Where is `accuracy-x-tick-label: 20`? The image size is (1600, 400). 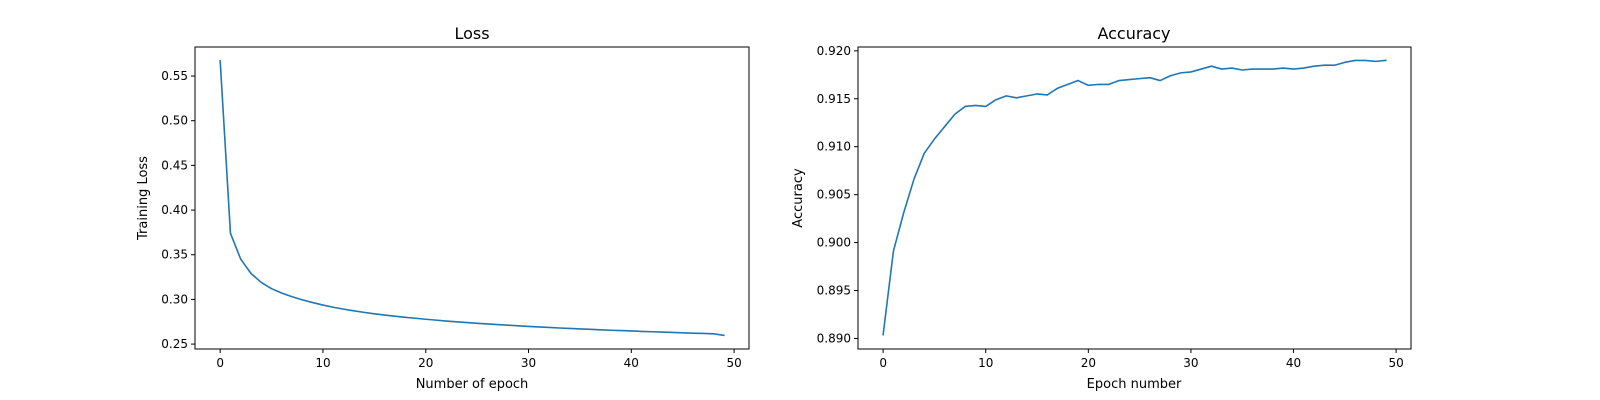 accuracy-x-tick-label: 20 is located at coordinates (1088, 363).